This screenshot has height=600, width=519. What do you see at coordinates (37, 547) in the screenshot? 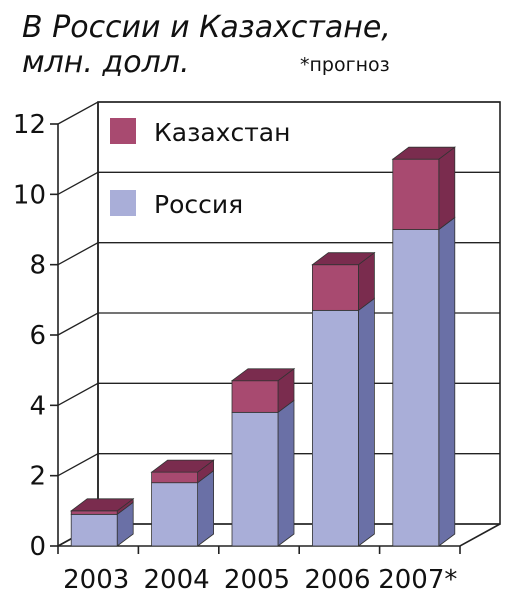
I see `y-tick-label: 0` at bounding box center [37, 547].